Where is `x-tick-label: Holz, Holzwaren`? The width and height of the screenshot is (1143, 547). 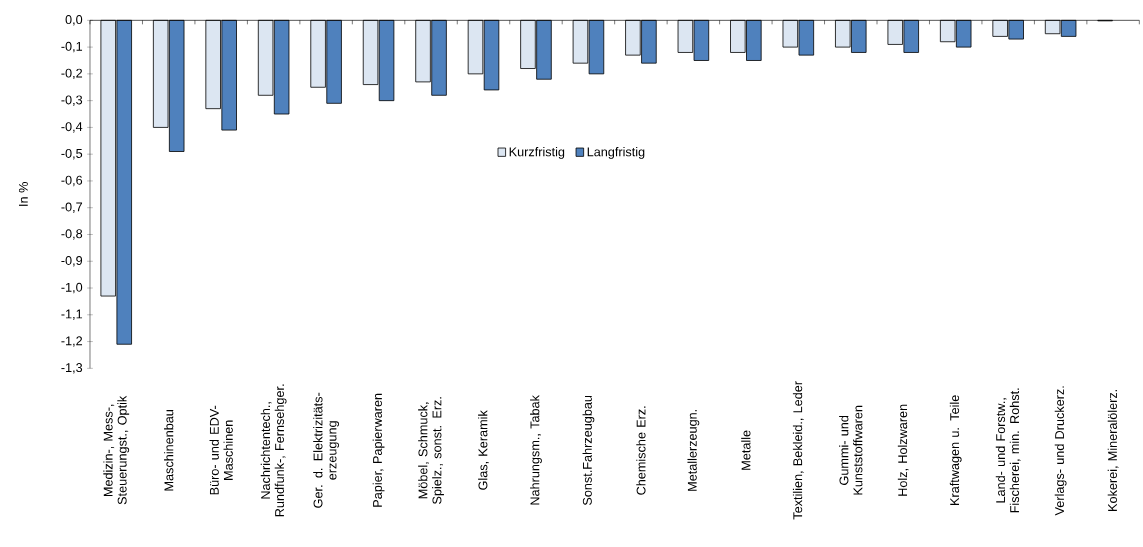
x-tick-label: Holz, Holzwaren is located at coordinates (903, 450).